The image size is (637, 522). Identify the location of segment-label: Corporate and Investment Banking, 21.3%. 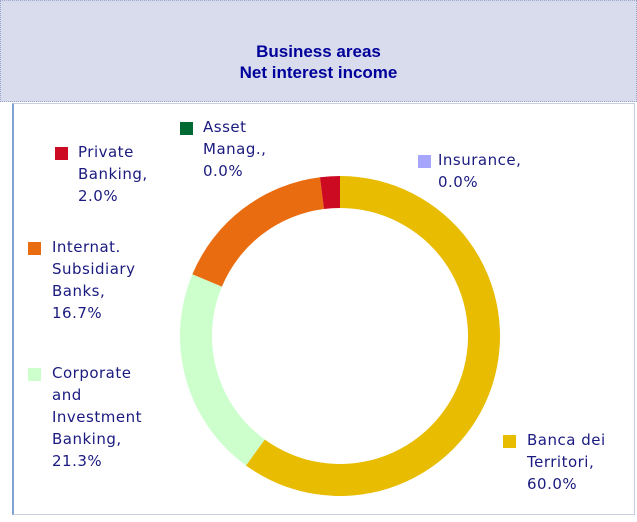
(107, 417).